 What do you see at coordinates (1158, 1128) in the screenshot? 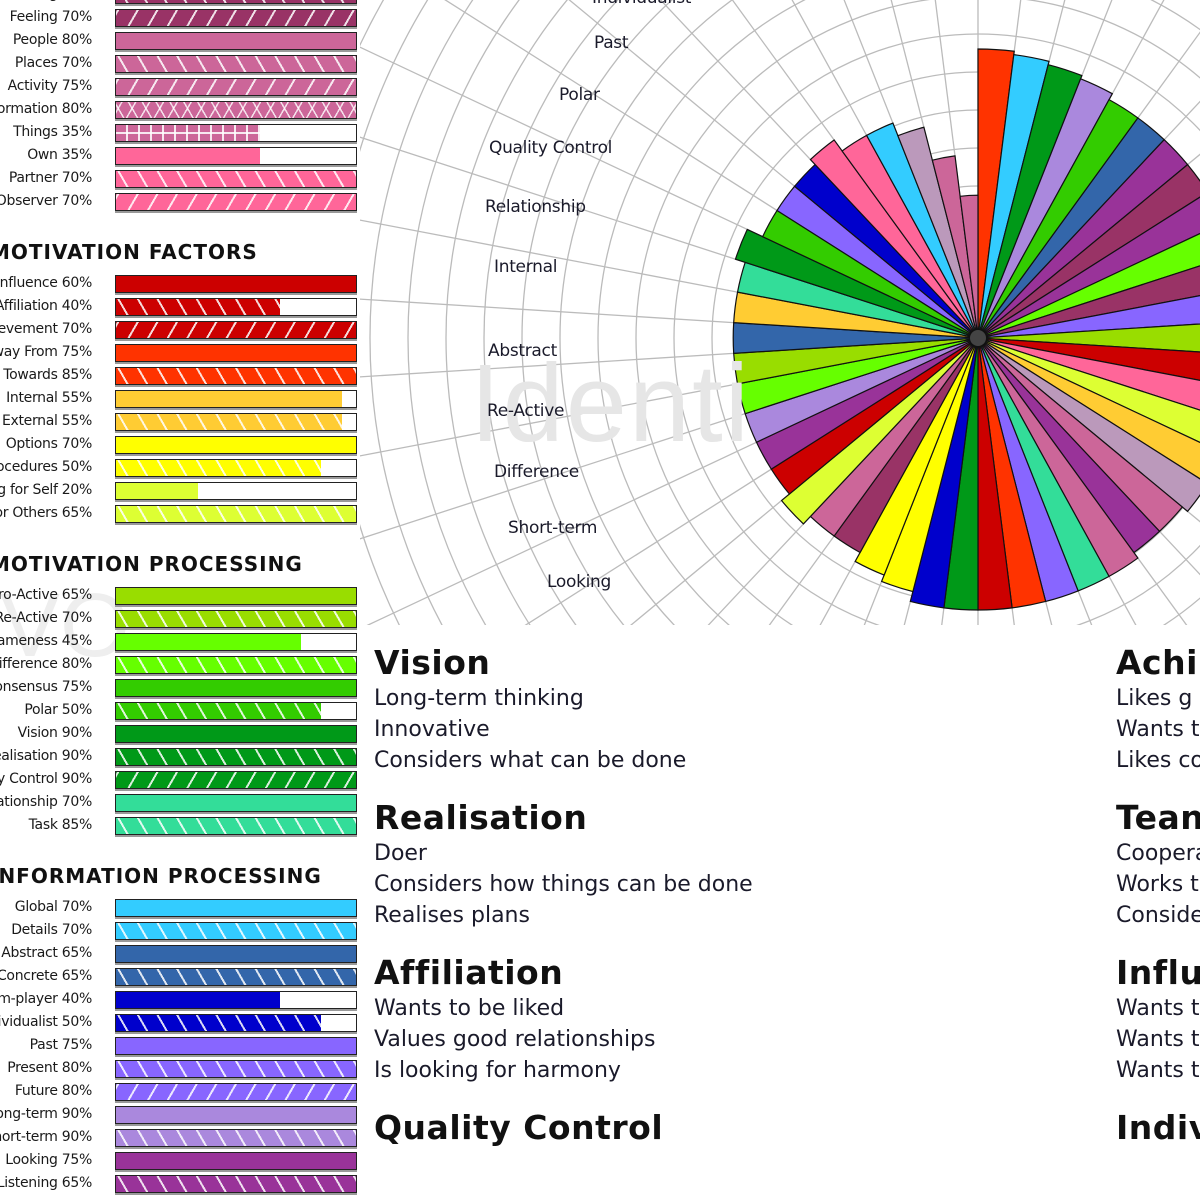
I see `description-block: Indiv` at bounding box center [1158, 1128].